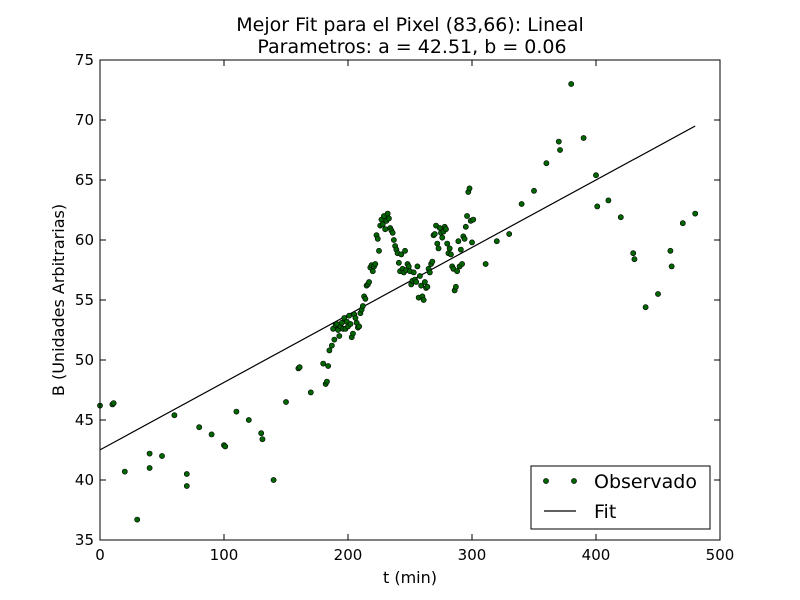 This screenshot has height=600, width=800. What do you see at coordinates (348, 555) in the screenshot?
I see `x-tick-label: 200` at bounding box center [348, 555].